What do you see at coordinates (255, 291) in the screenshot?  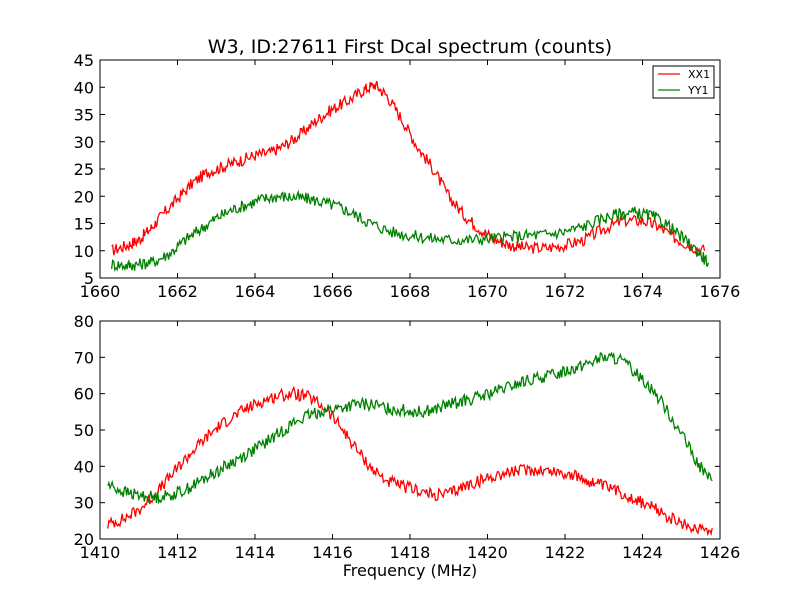 I see `top-x-tick-label: 1664` at bounding box center [255, 291].